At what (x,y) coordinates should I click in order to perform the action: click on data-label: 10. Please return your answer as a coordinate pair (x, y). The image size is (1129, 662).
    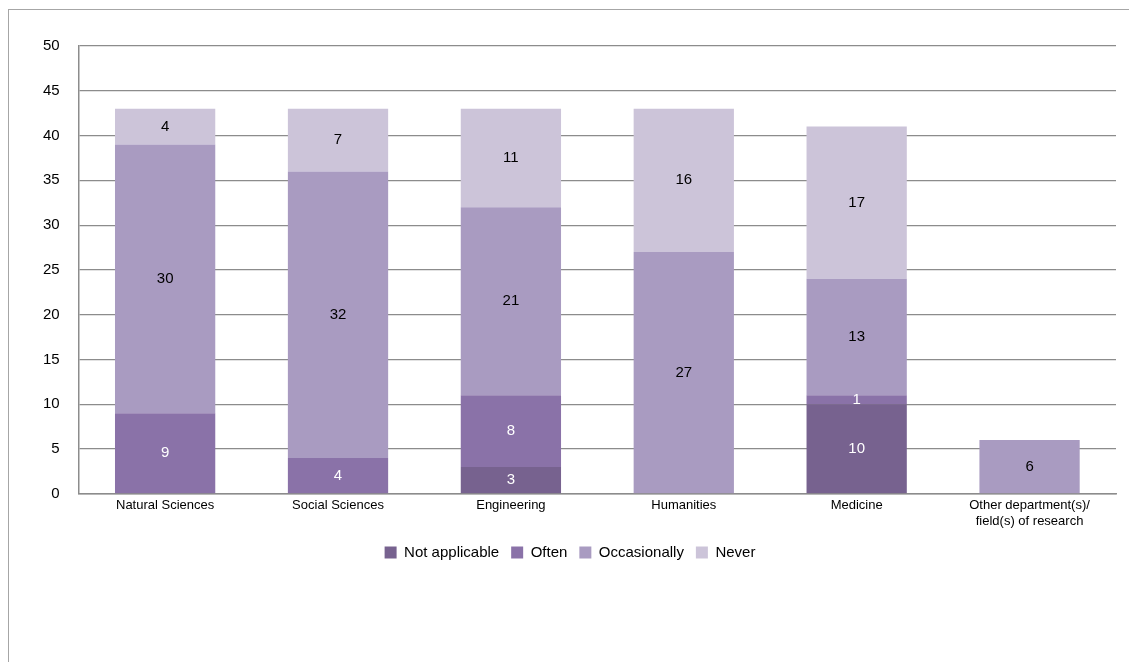
    Looking at the image, I should click on (857, 447).